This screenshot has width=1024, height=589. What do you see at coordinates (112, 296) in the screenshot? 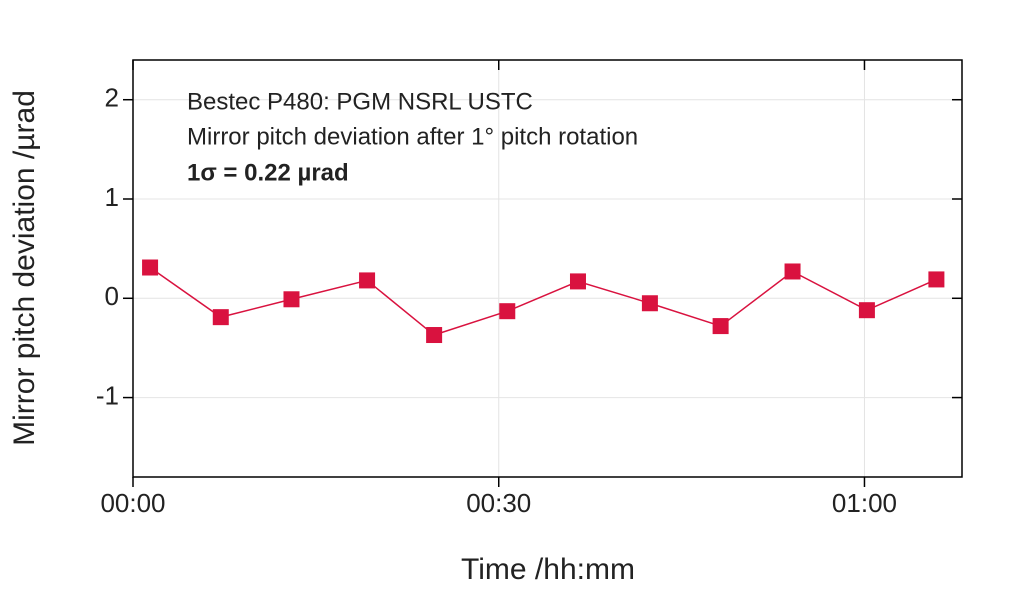
I see `y-tick-label: 0` at bounding box center [112, 296].